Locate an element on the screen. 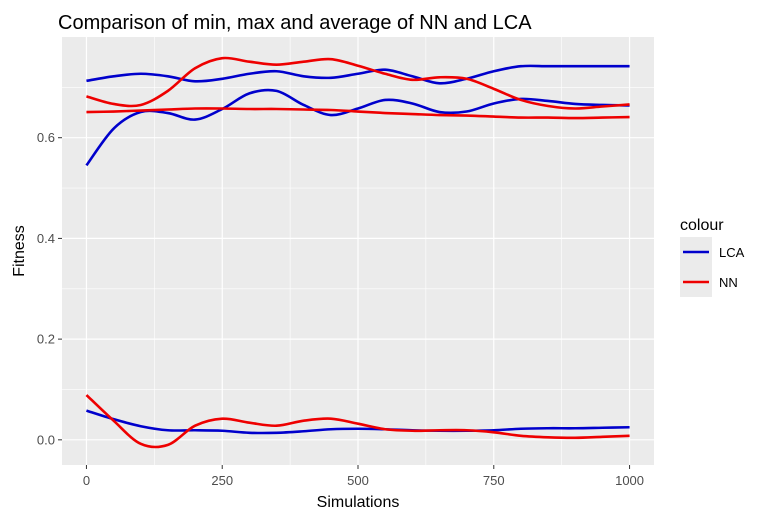  legend-label-lca: LCA is located at coordinates (732, 252).